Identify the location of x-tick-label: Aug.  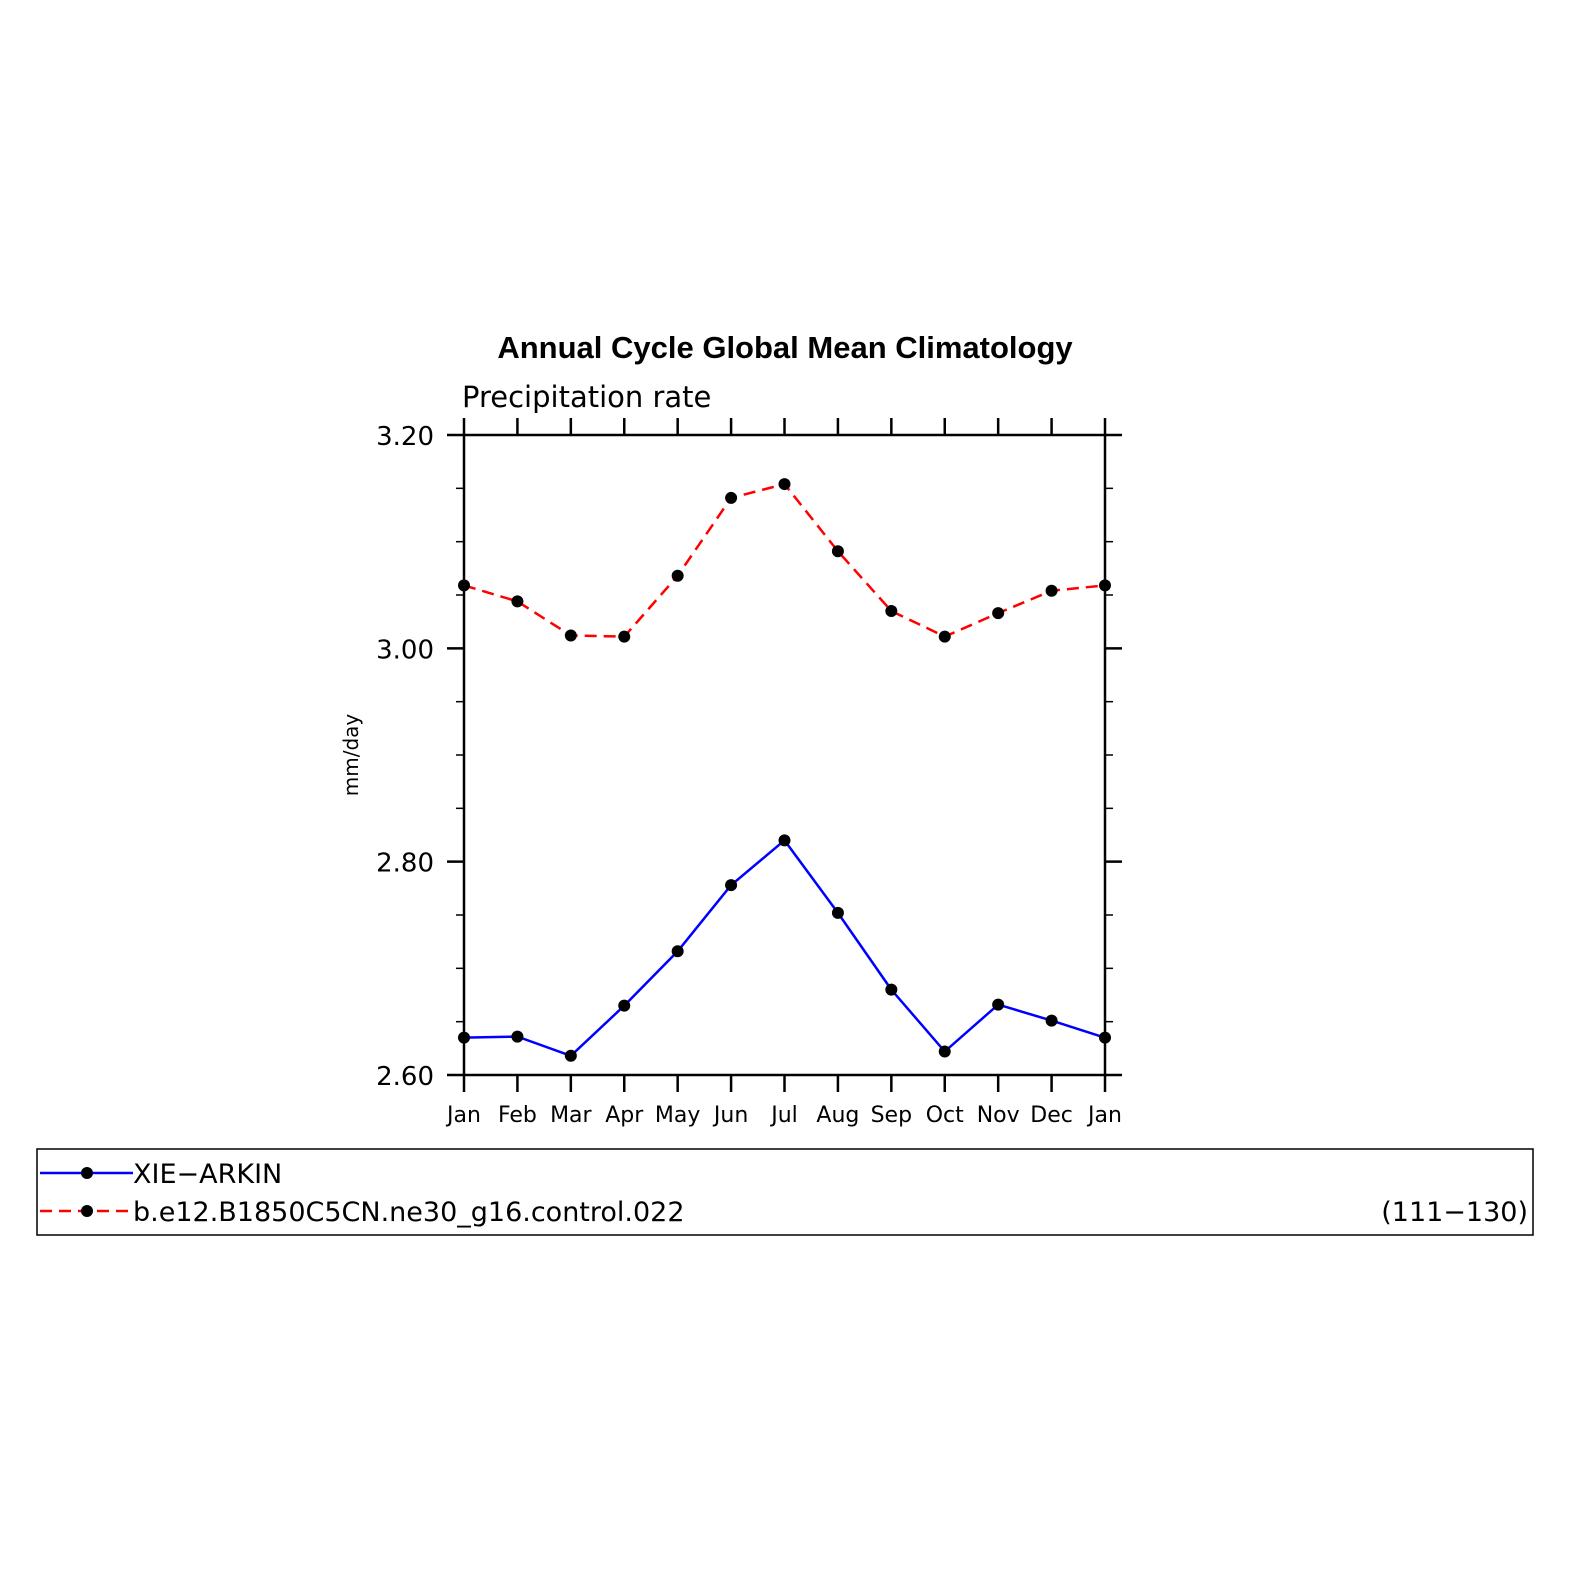
(837, 1115).